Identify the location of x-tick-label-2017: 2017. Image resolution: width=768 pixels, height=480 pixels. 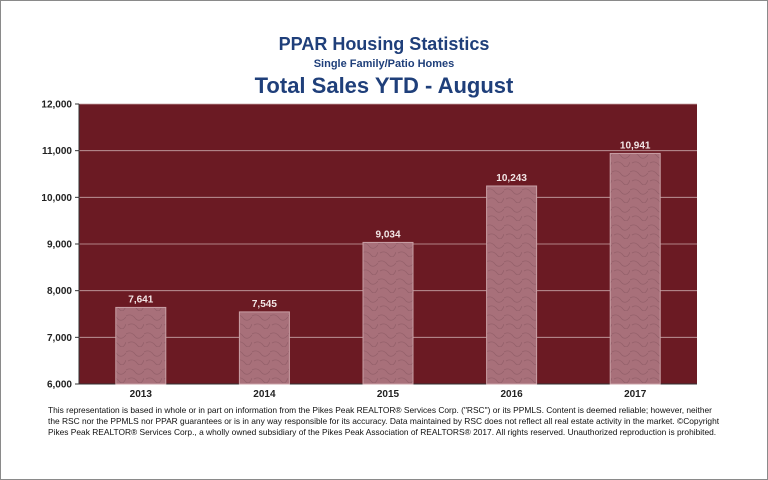
(635, 394).